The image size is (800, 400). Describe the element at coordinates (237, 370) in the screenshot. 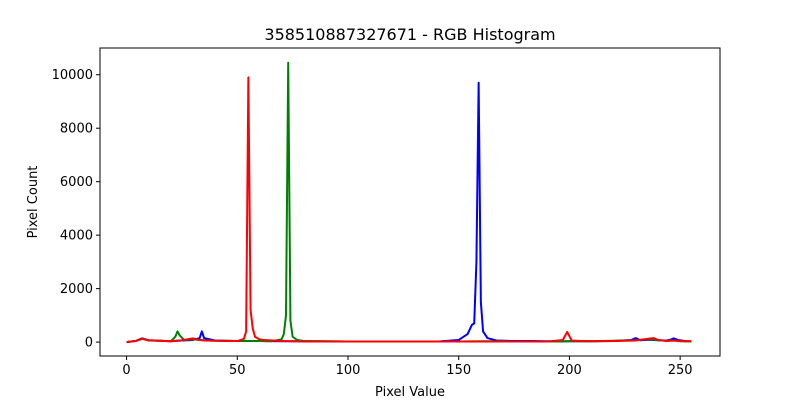

I see `x-tick-label: 50` at that location.